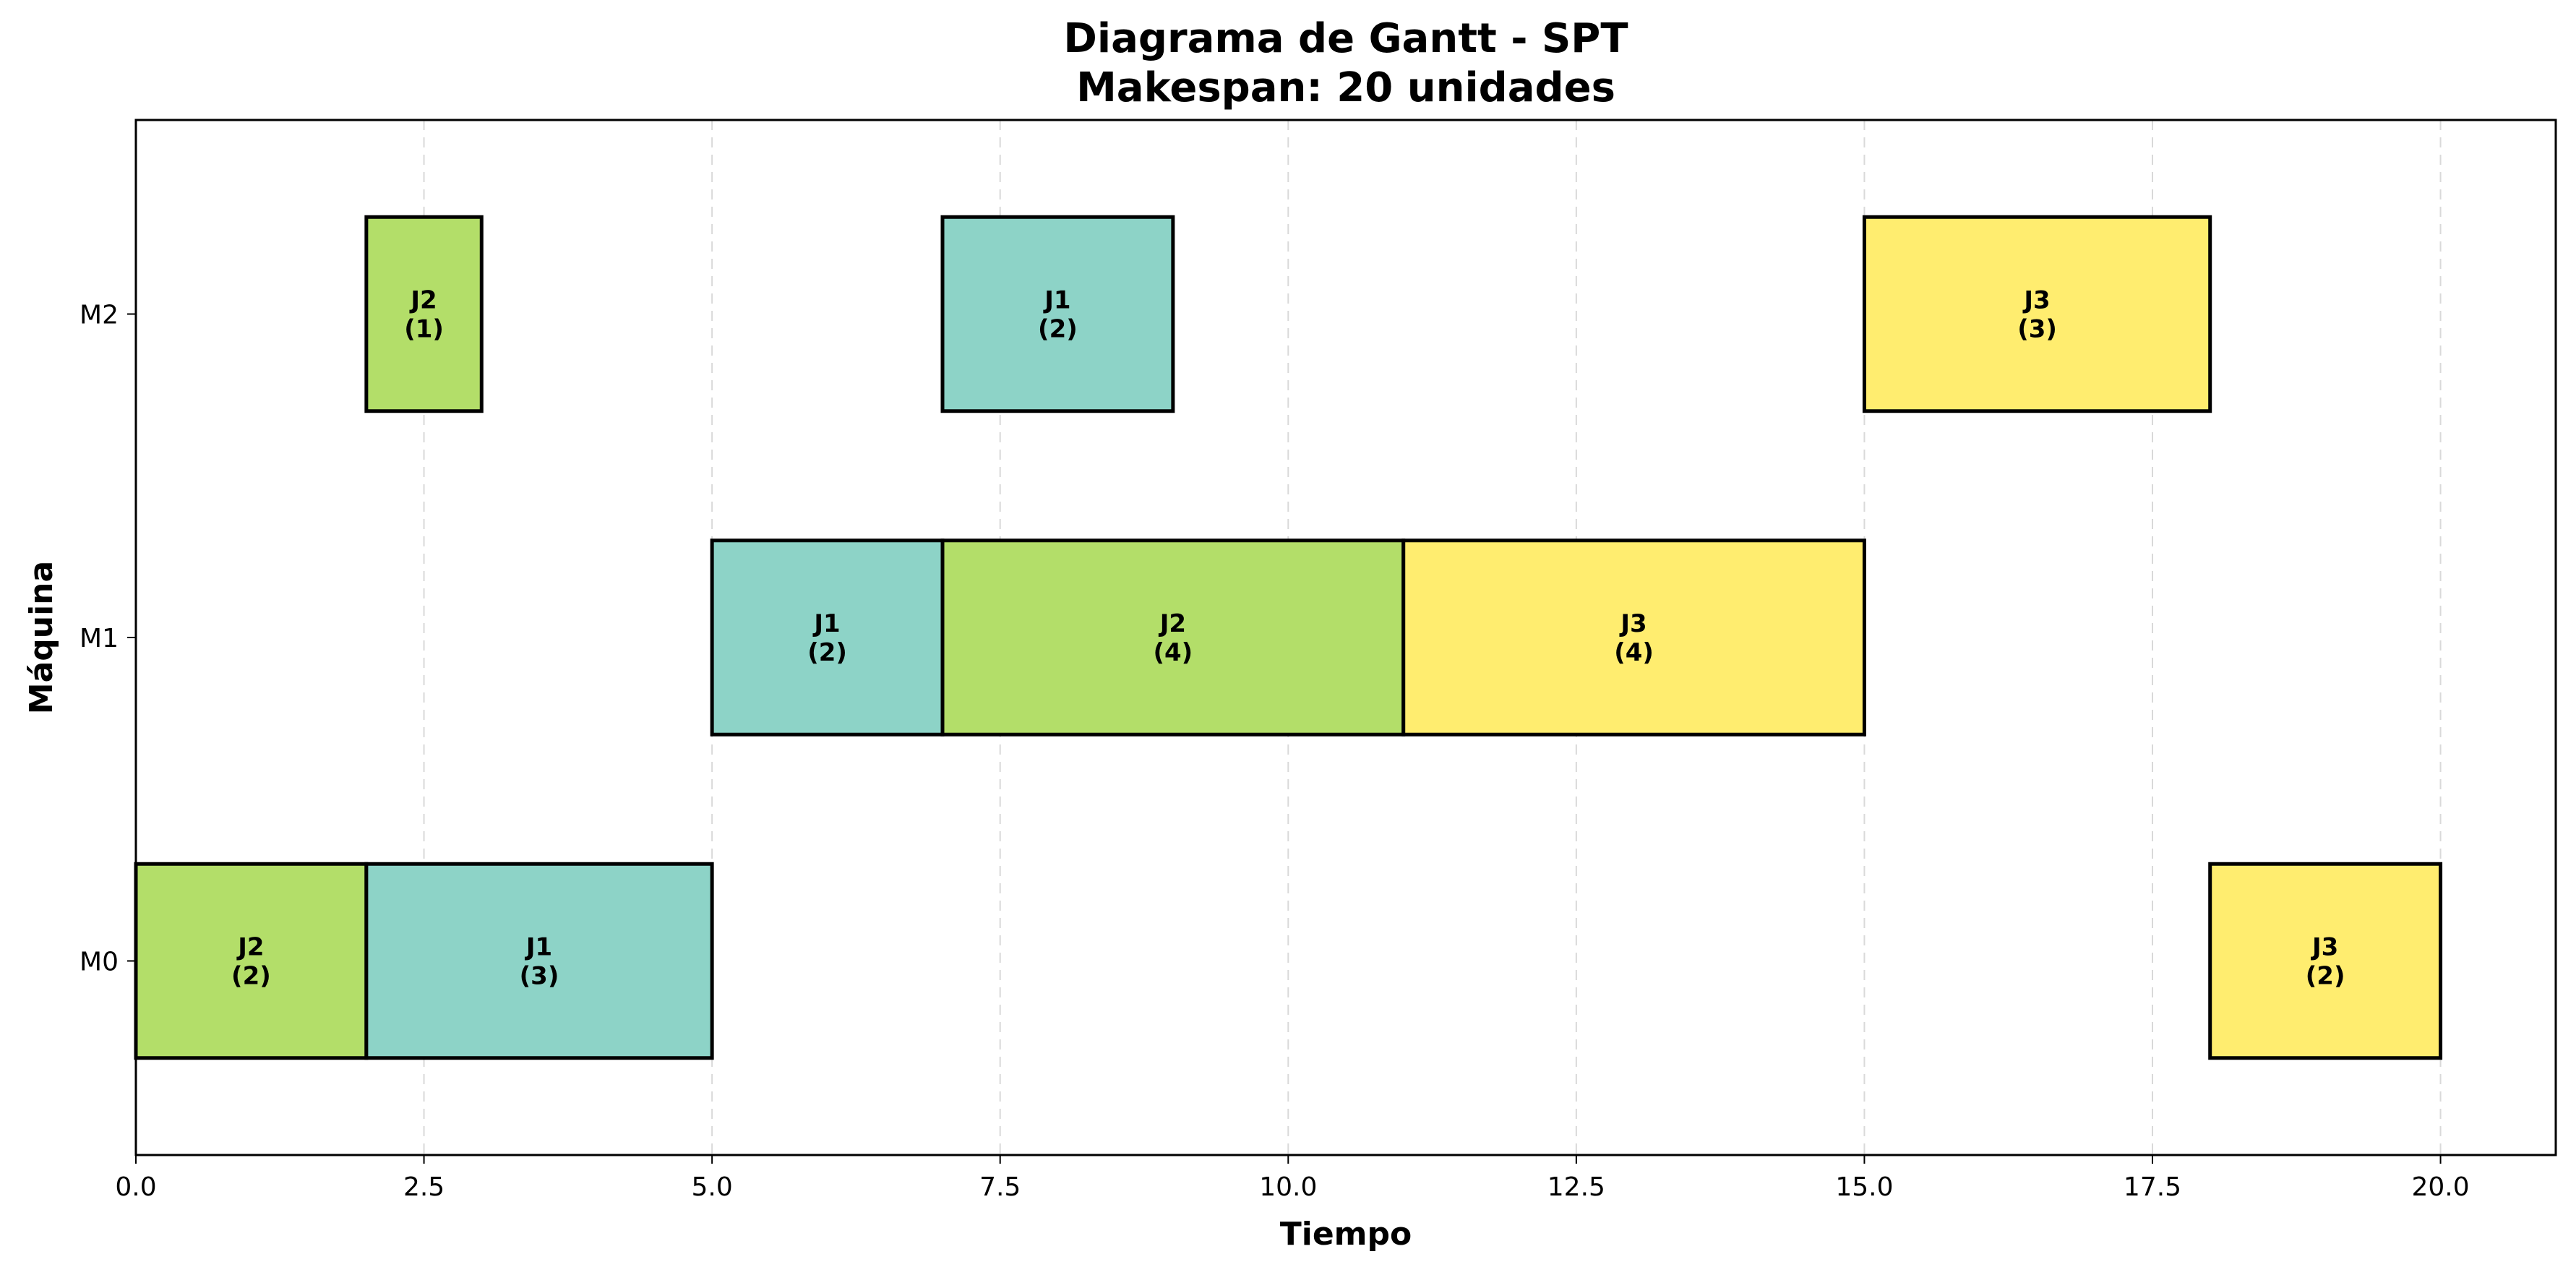 This screenshot has height=1275, width=2576. What do you see at coordinates (41, 637) in the screenshot?
I see `y-axis-label: Máquina` at bounding box center [41, 637].